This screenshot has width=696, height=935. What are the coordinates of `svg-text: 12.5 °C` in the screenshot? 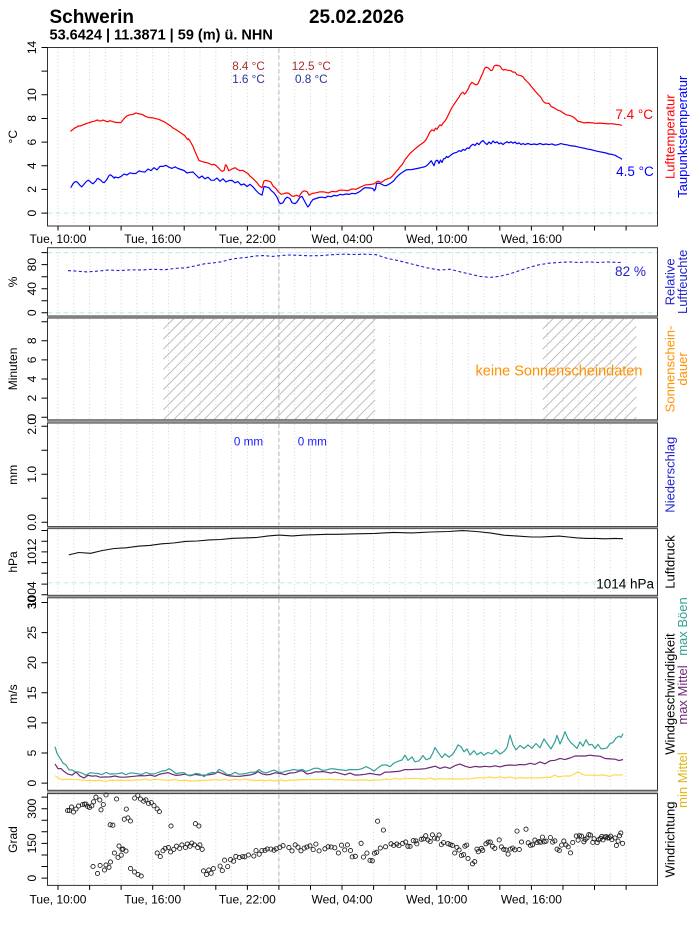 It's located at (311, 66).